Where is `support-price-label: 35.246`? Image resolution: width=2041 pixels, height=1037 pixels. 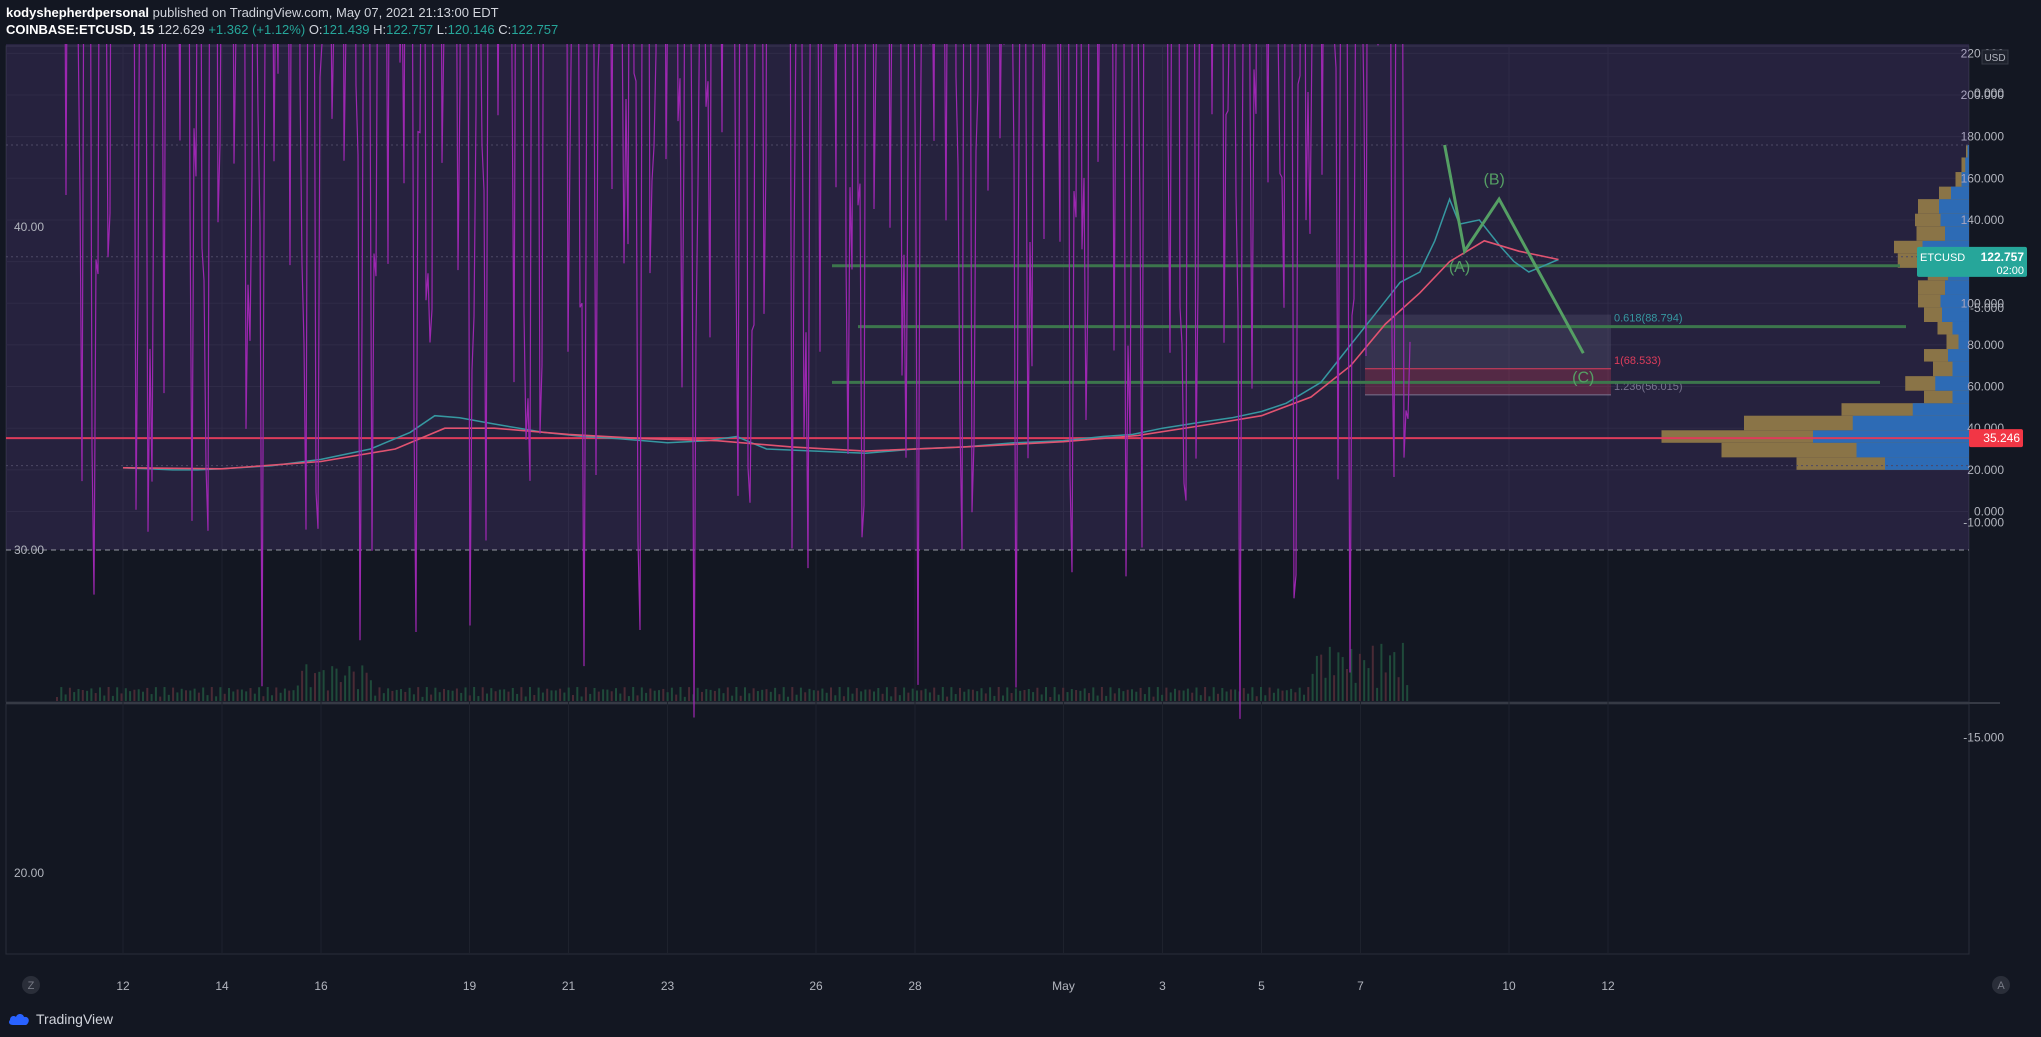
support-price-label: 35.246 is located at coordinates (2001, 438).